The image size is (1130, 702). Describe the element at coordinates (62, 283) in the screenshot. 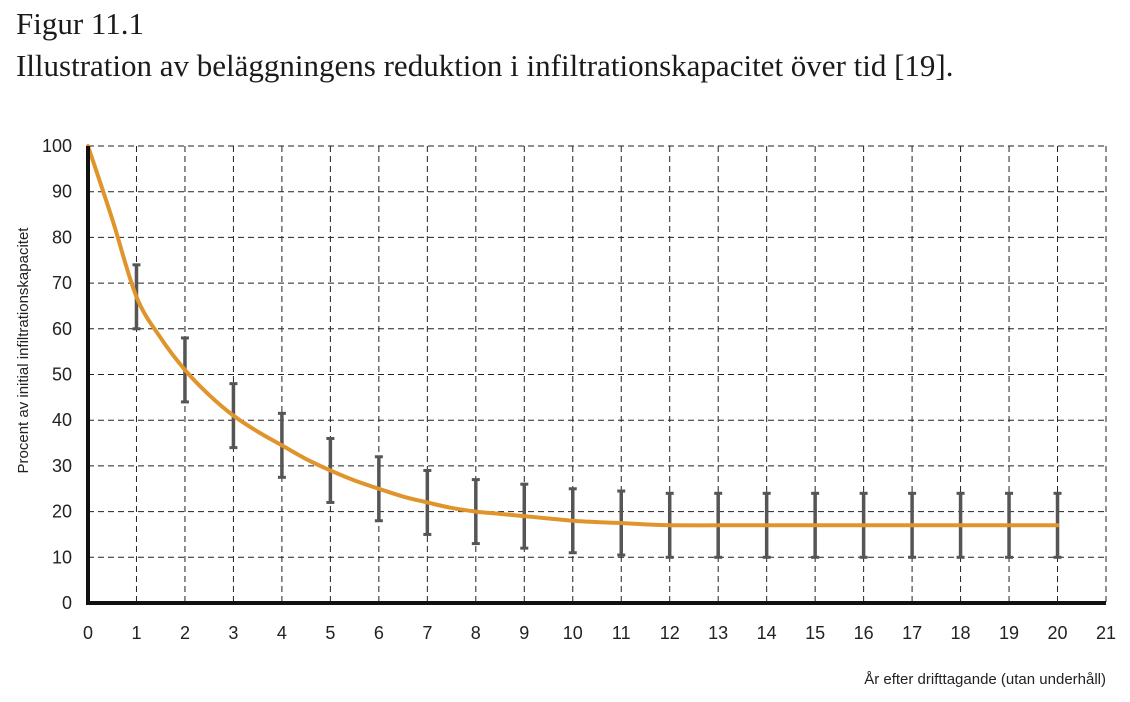

I see `y-tick-label-70: 70` at that location.